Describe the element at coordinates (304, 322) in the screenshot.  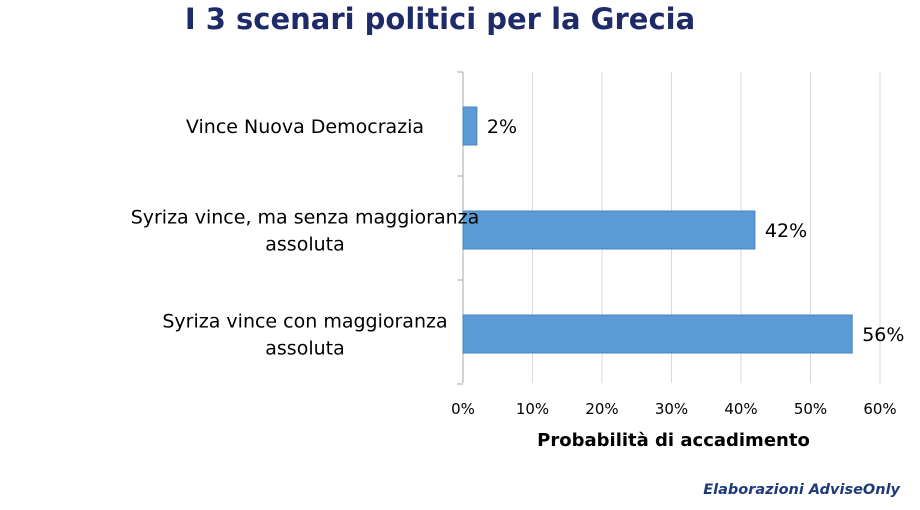
I see `category-label: Syriza vince con maggioranza` at that location.